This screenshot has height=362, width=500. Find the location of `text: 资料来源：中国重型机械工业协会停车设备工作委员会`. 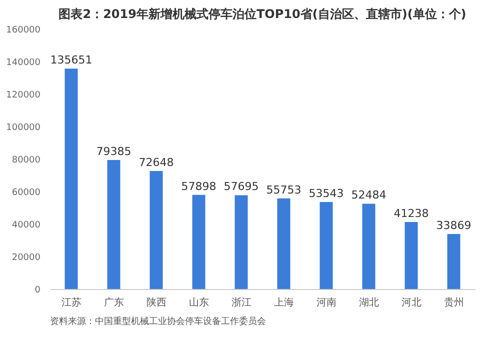

text: 资料来源：中国重型机械工业协会停车设备工作委员会 is located at coordinates (158, 321).